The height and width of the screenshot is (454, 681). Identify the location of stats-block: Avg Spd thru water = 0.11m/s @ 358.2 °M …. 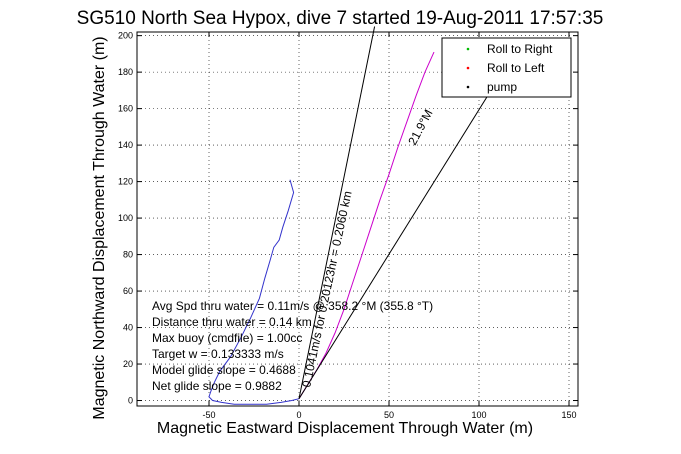
(292, 346).